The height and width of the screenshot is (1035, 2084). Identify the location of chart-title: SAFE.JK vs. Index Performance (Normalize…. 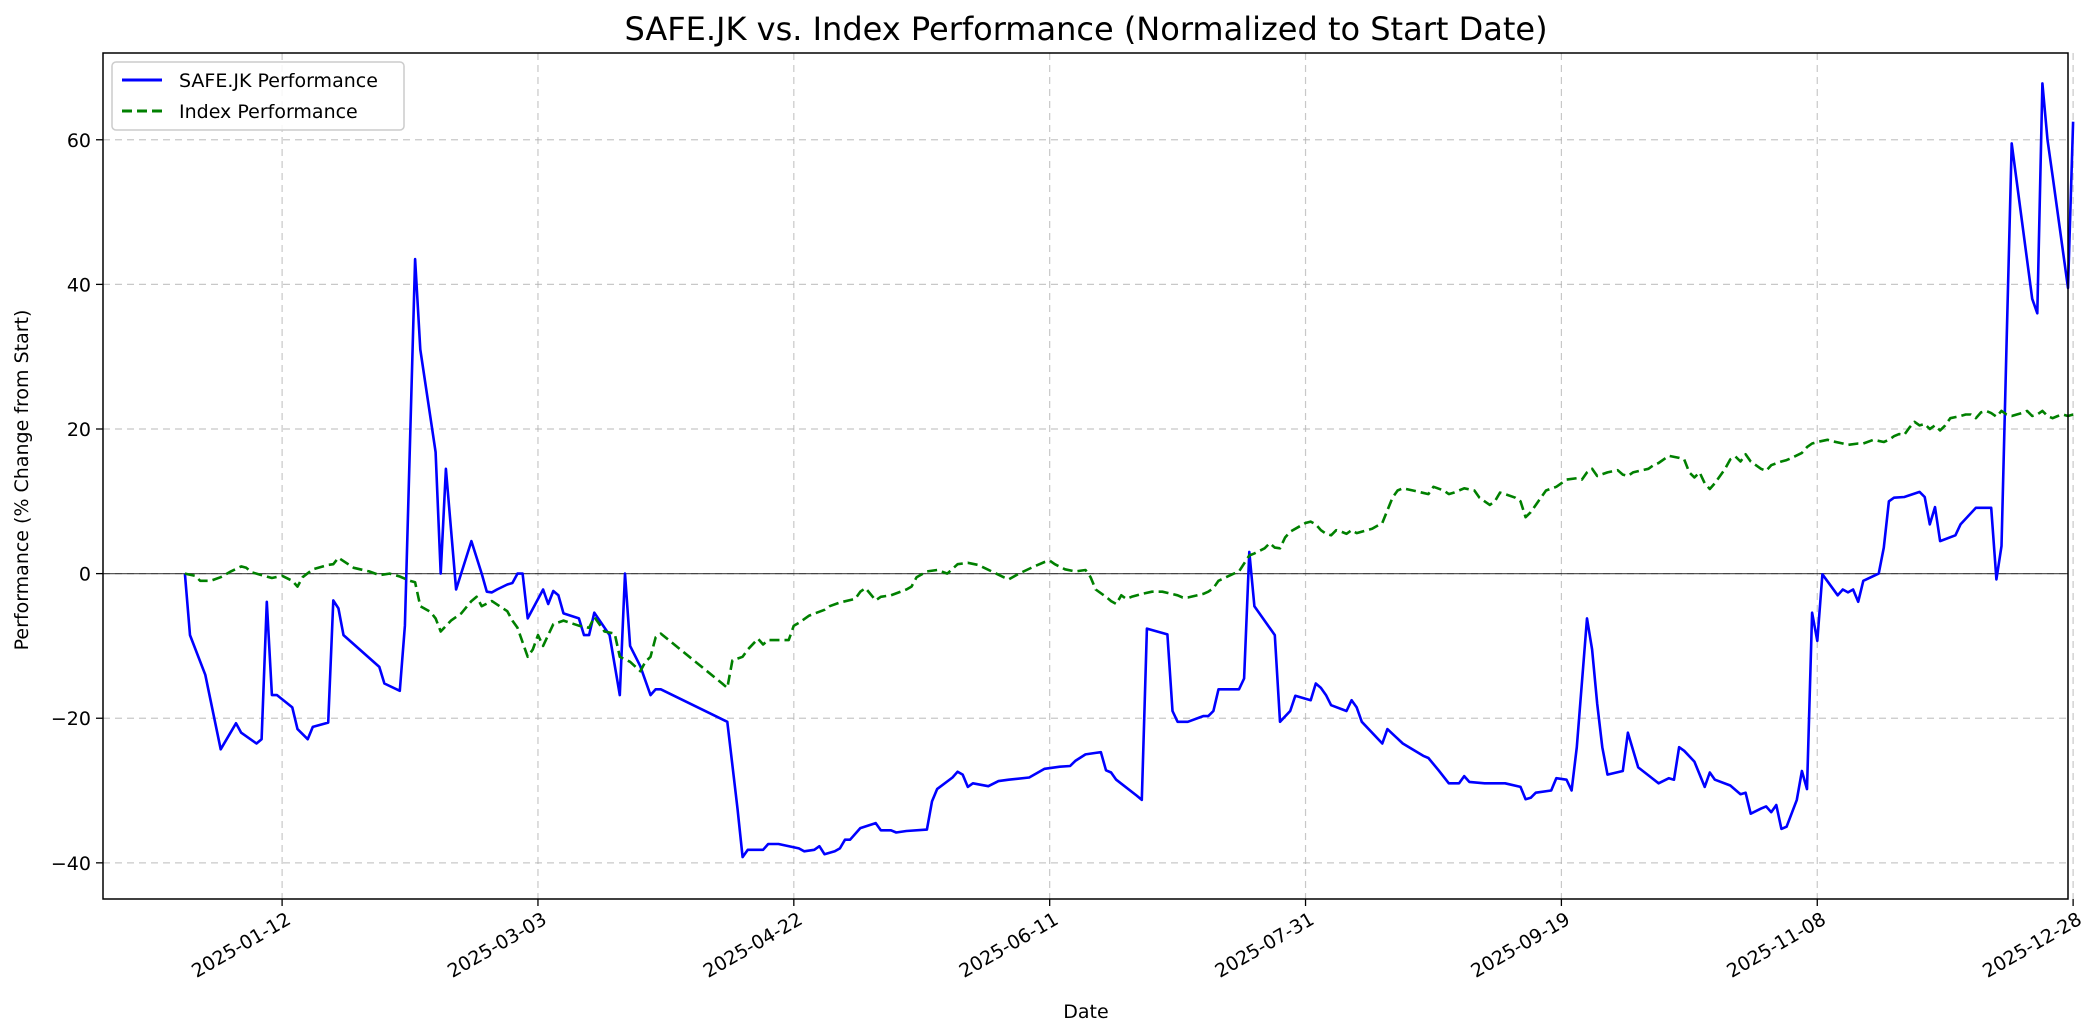
(1085, 29).